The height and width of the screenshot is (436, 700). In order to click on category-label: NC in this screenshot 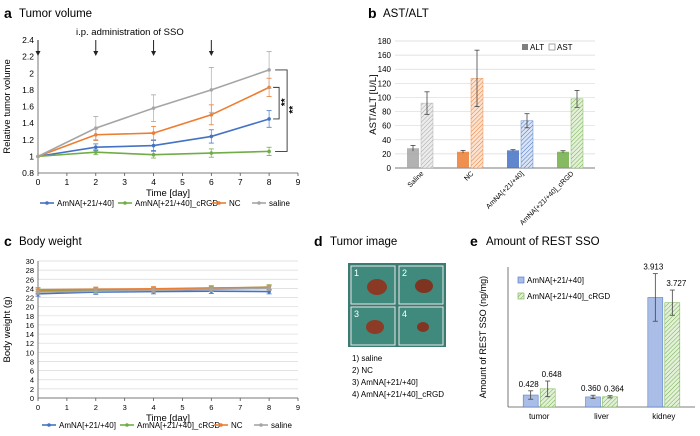, I will do `click(469, 176)`.